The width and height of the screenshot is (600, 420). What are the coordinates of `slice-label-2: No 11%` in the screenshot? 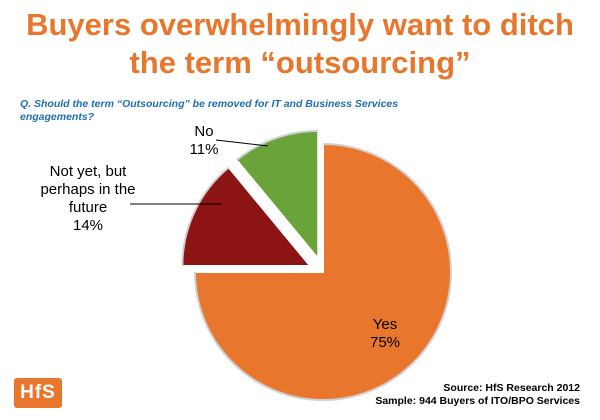 It's located at (204, 140).